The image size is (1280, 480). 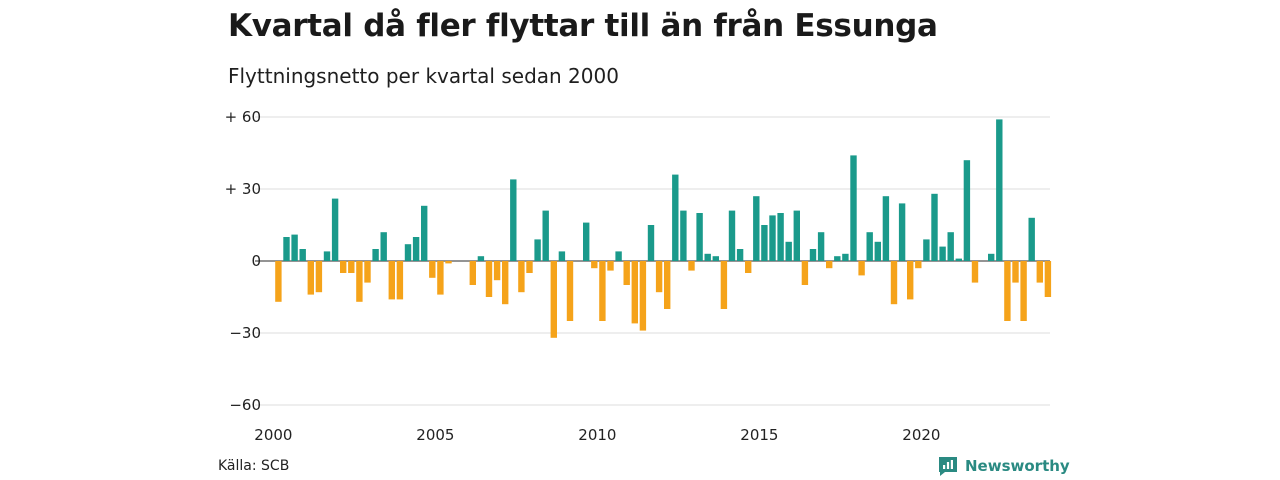 What do you see at coordinates (243, 261) in the screenshot?
I see `y-axis-labels: + 60 + 30 0 −30 −60` at bounding box center [243, 261].